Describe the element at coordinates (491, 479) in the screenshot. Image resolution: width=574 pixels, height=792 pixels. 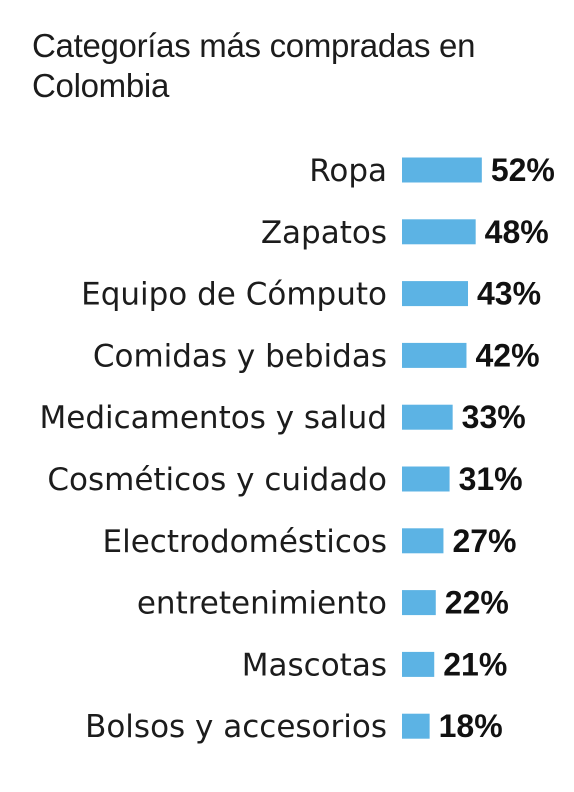
I see `value-label: 31%` at that location.